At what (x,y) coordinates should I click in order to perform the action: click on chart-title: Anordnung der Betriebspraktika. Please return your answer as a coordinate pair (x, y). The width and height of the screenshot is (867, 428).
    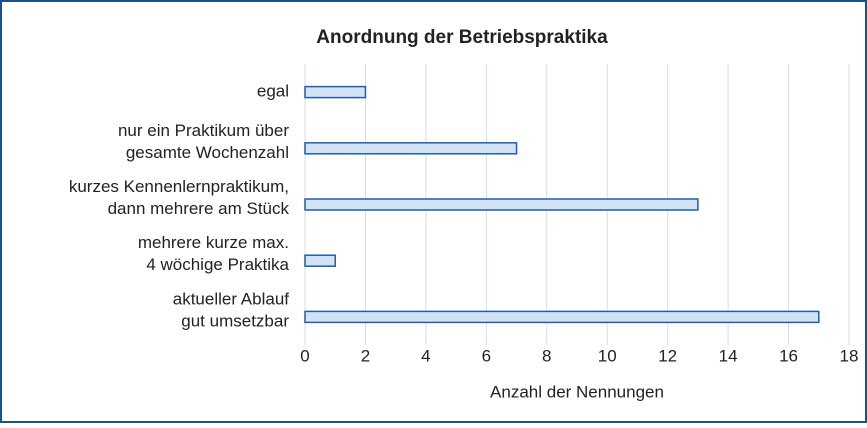
    Looking at the image, I should click on (462, 37).